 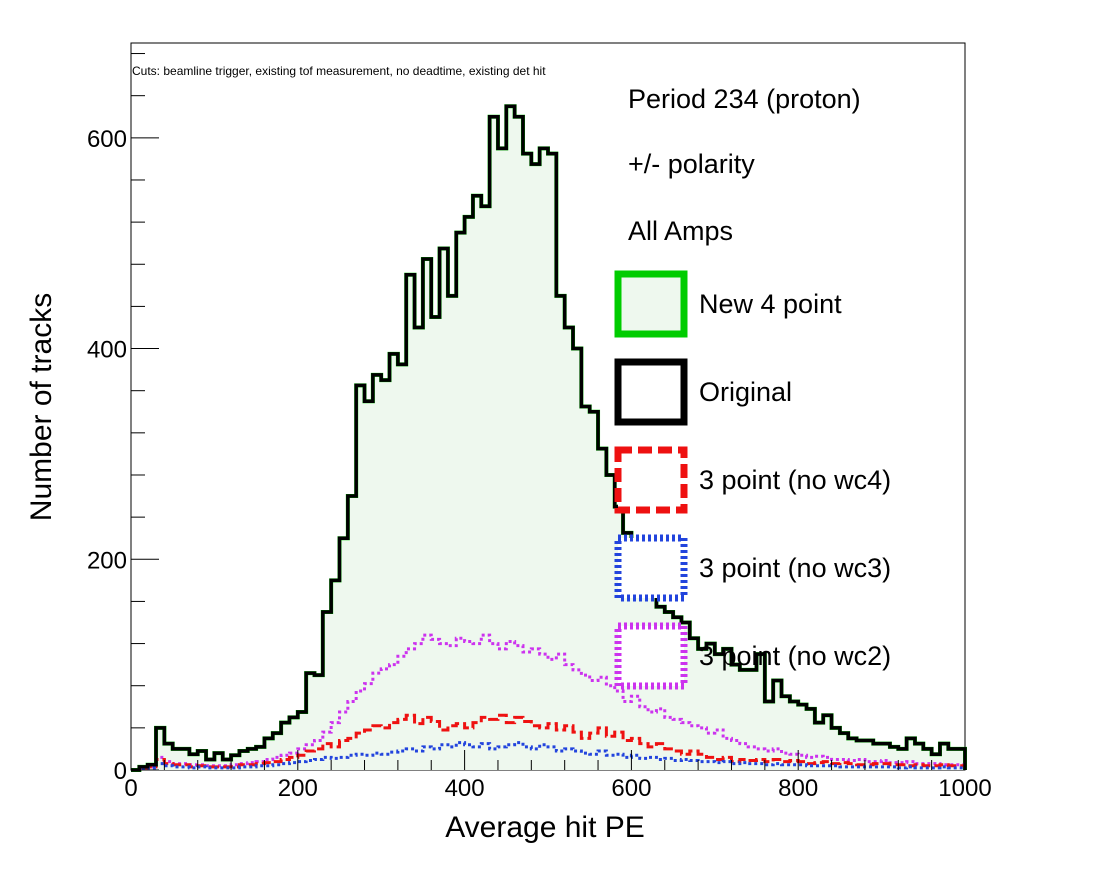 What do you see at coordinates (465, 788) in the screenshot?
I see `x-tick-label-400: 400` at bounding box center [465, 788].